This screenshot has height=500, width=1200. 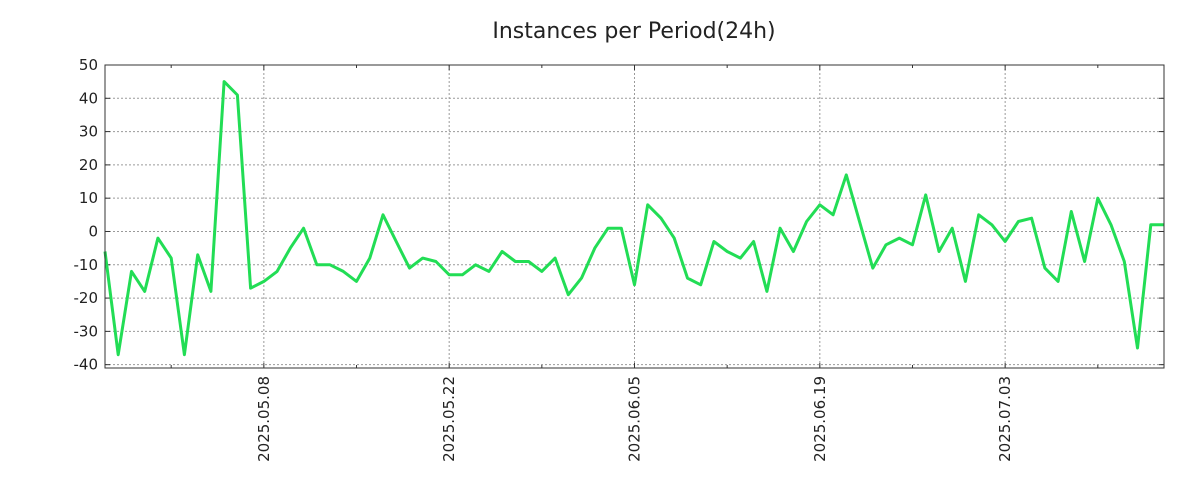 I want to click on x-tick-label: 2025.06.05, so click(x=635, y=419).